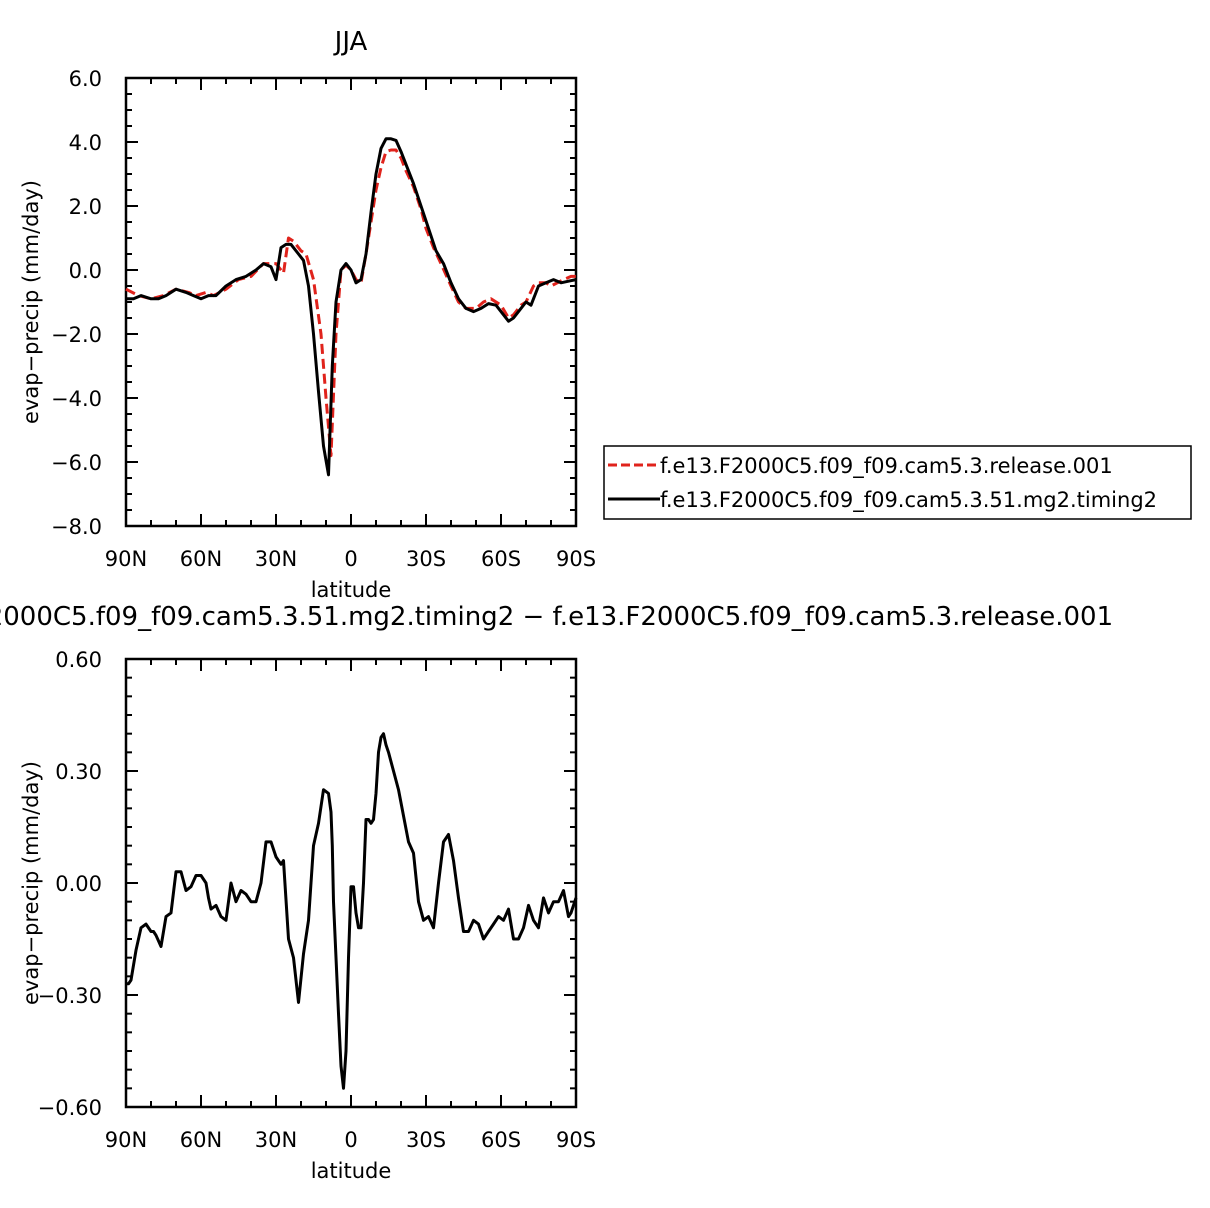 Image resolution: width=1210 pixels, height=1208 pixels. Describe the element at coordinates (85, 271) in the screenshot. I see `y-tick-label: 0.0` at that location.